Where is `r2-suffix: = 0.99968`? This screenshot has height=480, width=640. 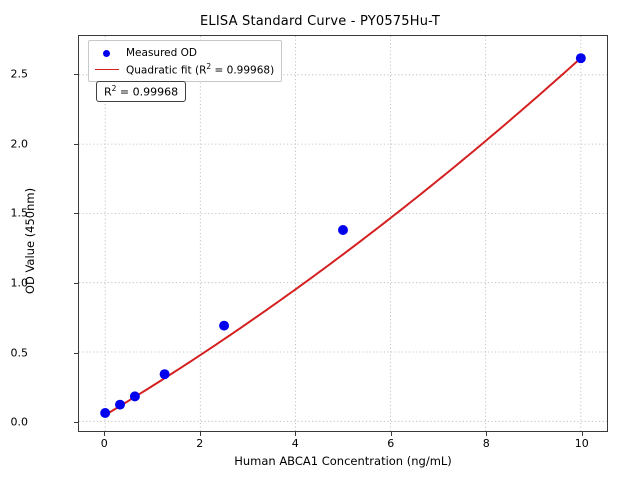
r2-suffix: = 0.99968 is located at coordinates (147, 92).